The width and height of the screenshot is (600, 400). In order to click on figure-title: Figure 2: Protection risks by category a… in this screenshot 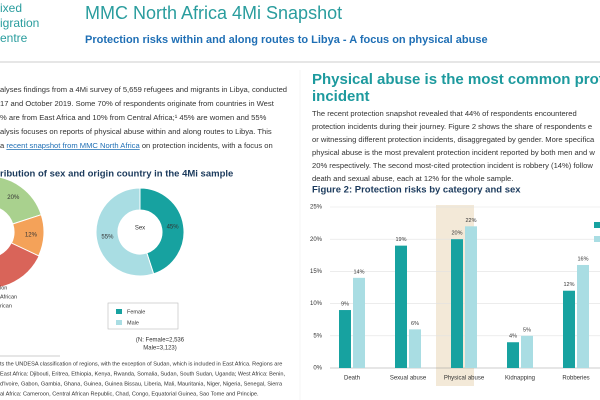, I will do `click(416, 190)`.